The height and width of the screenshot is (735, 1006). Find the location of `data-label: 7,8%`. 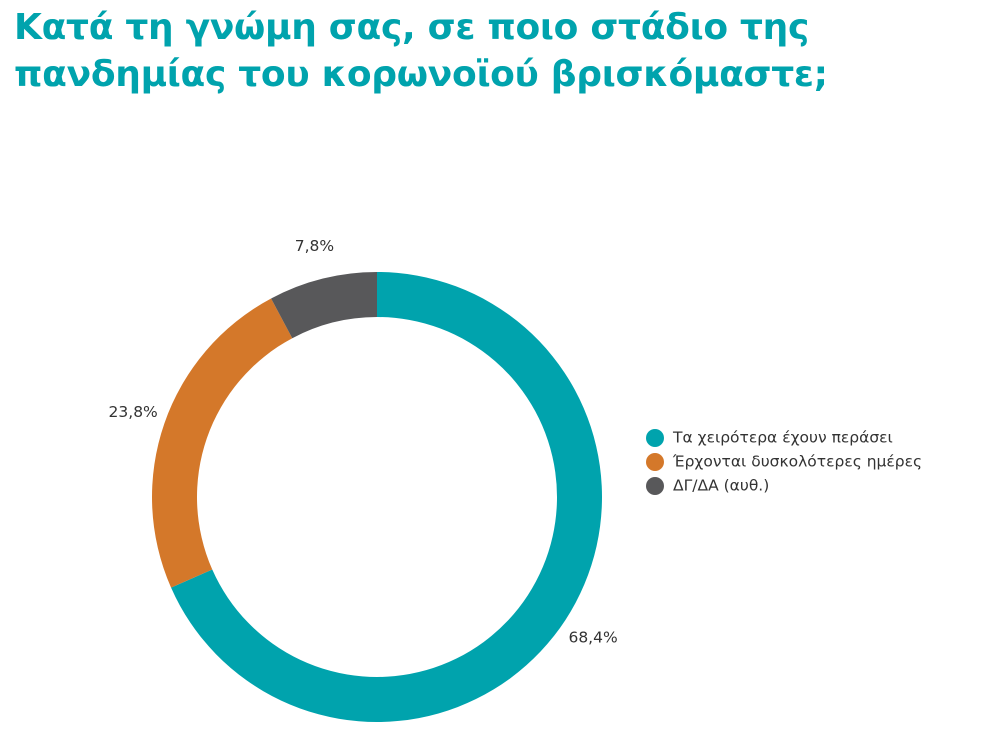

data-label: 7,8% is located at coordinates (314, 246).